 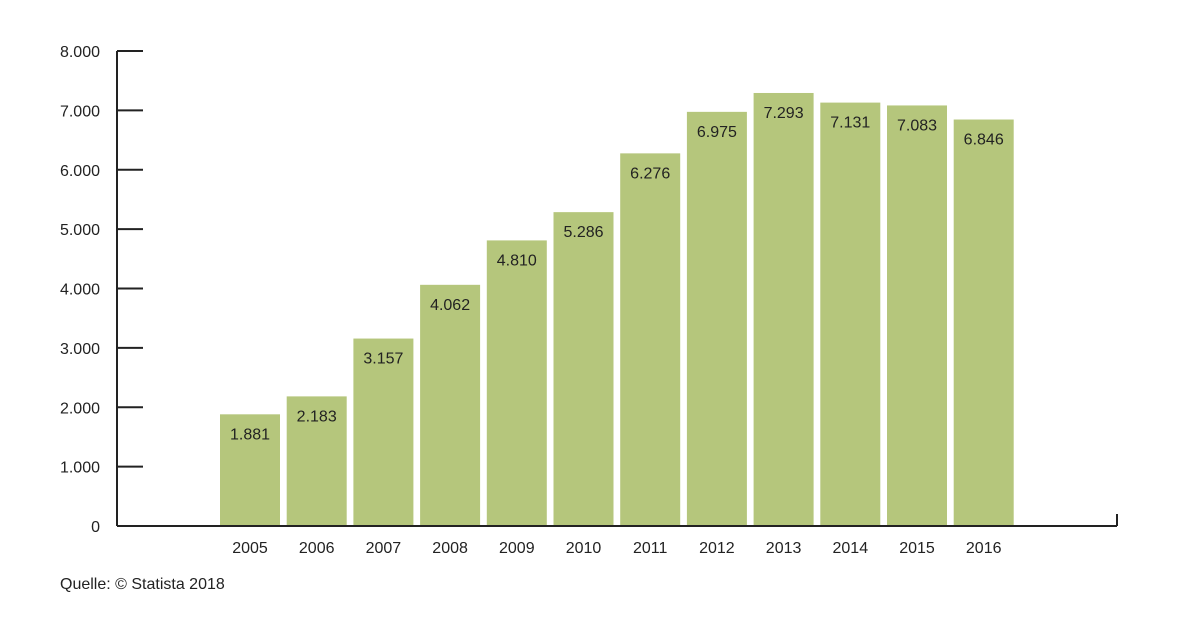 What do you see at coordinates (317, 548) in the screenshot?
I see `x-tick-label: 2006` at bounding box center [317, 548].